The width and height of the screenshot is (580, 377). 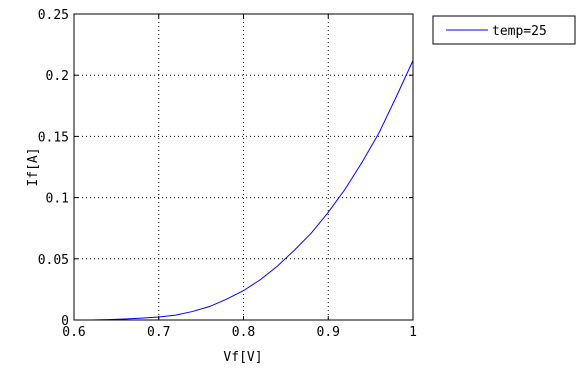 What do you see at coordinates (242, 357) in the screenshot?
I see `x-axis-label: Vf[V]` at bounding box center [242, 357].